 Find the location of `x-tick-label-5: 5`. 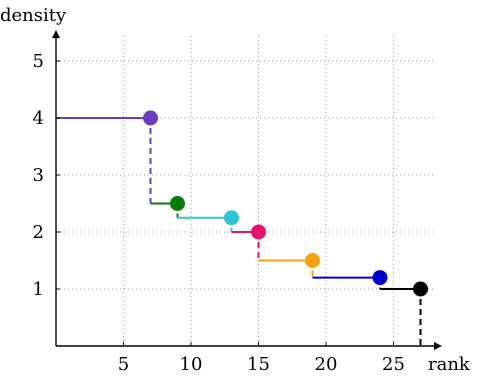

x-tick-label-5: 5 is located at coordinates (123, 364).